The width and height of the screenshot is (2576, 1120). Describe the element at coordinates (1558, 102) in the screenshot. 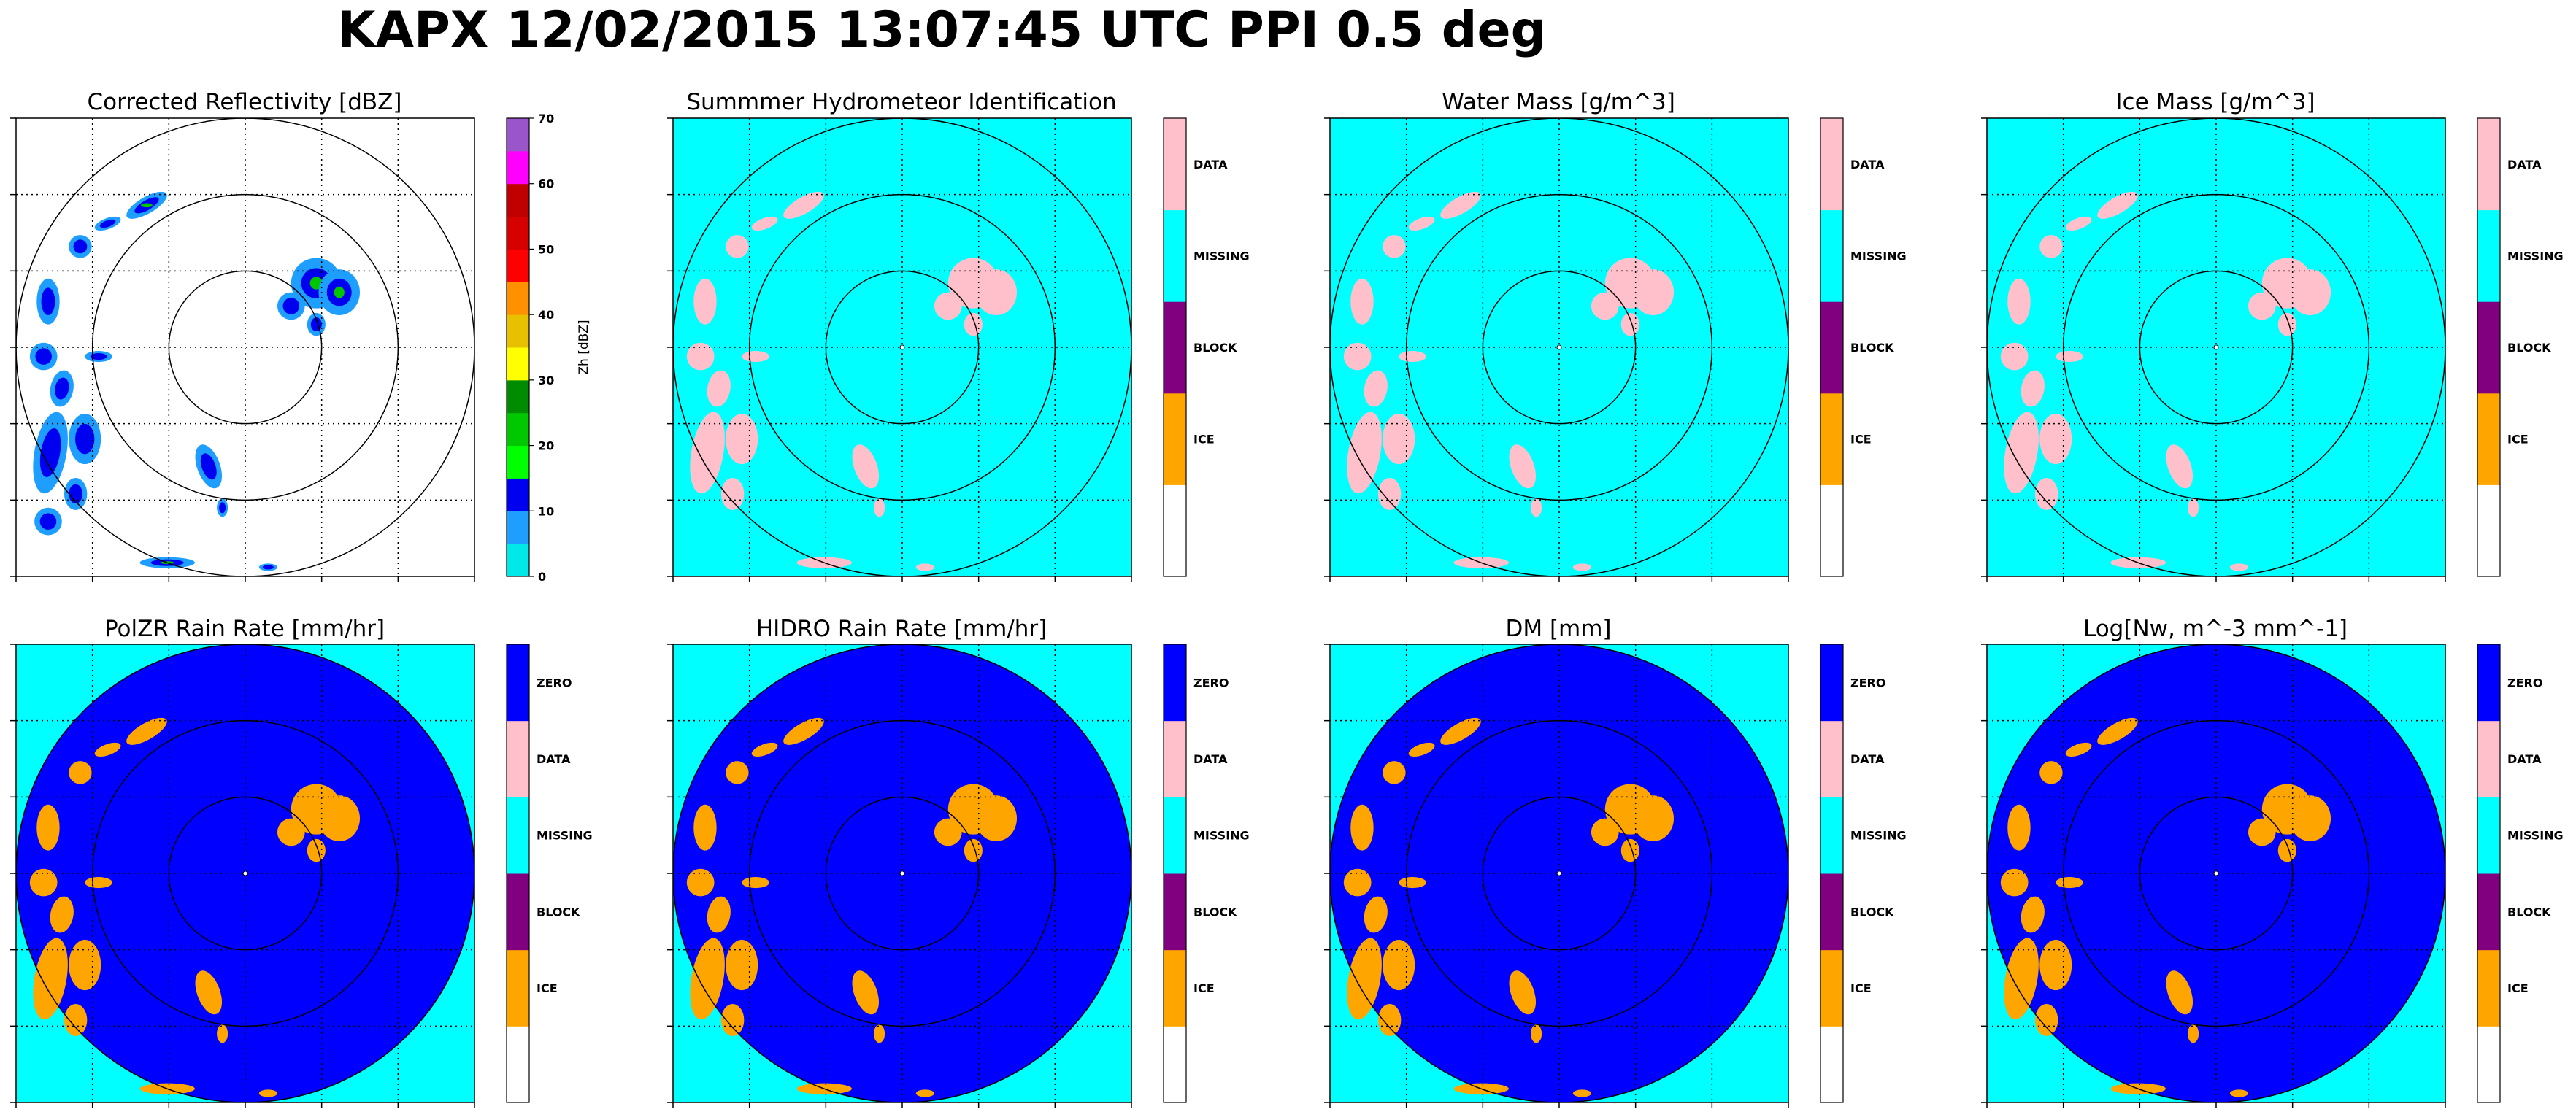

I see `panel-title: Water Mass [g/m^3]` at that location.